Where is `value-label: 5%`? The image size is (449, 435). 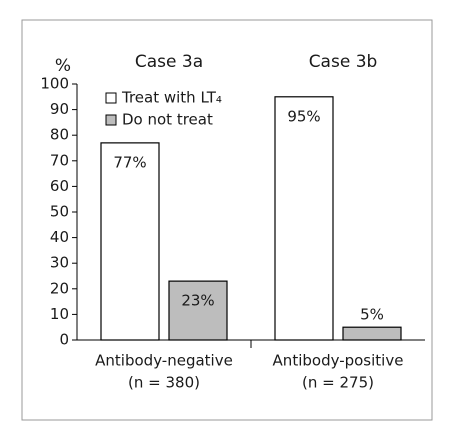 value-label: 5% is located at coordinates (372, 315).